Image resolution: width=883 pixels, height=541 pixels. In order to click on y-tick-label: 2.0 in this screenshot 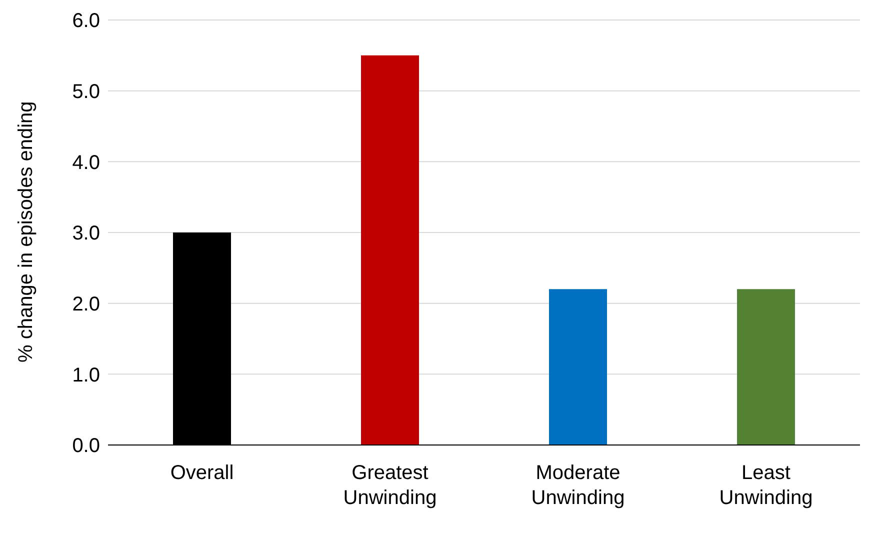, I will do `click(86, 304)`.